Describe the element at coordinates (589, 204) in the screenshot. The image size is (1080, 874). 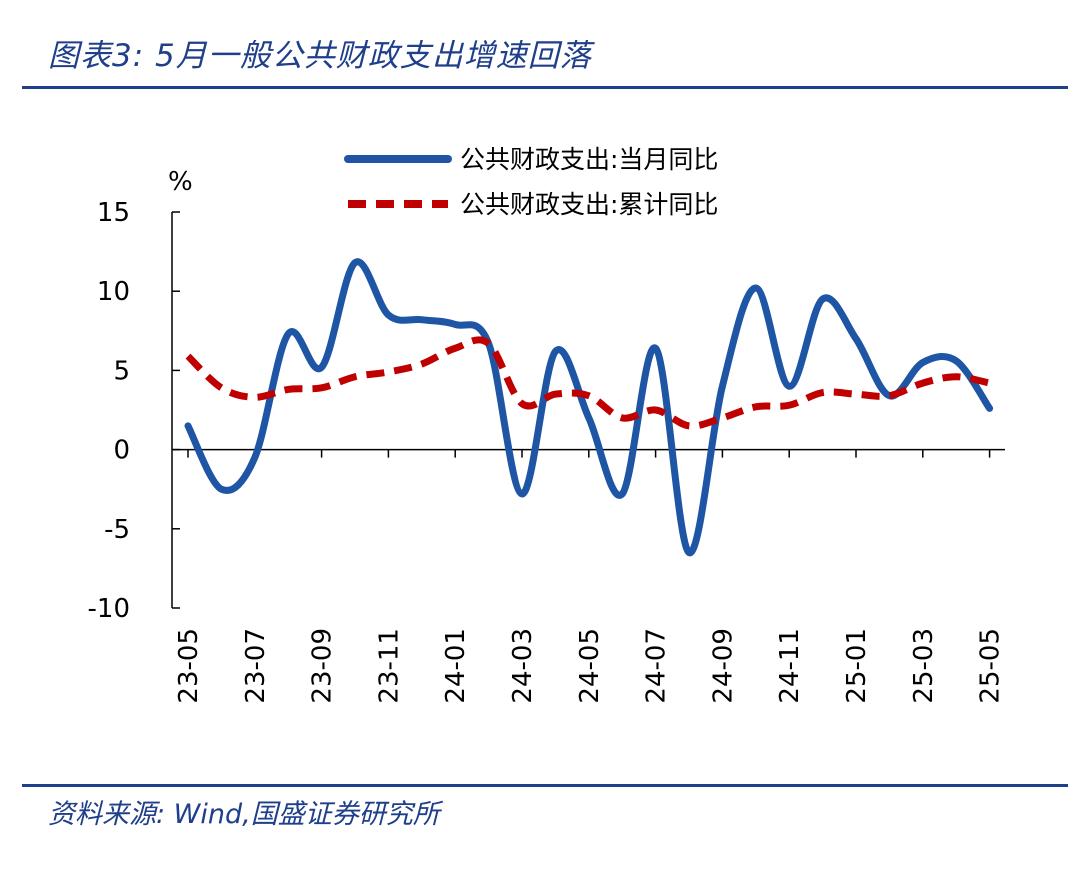
I see `legend-label: 公共财政支出:累计同比` at that location.